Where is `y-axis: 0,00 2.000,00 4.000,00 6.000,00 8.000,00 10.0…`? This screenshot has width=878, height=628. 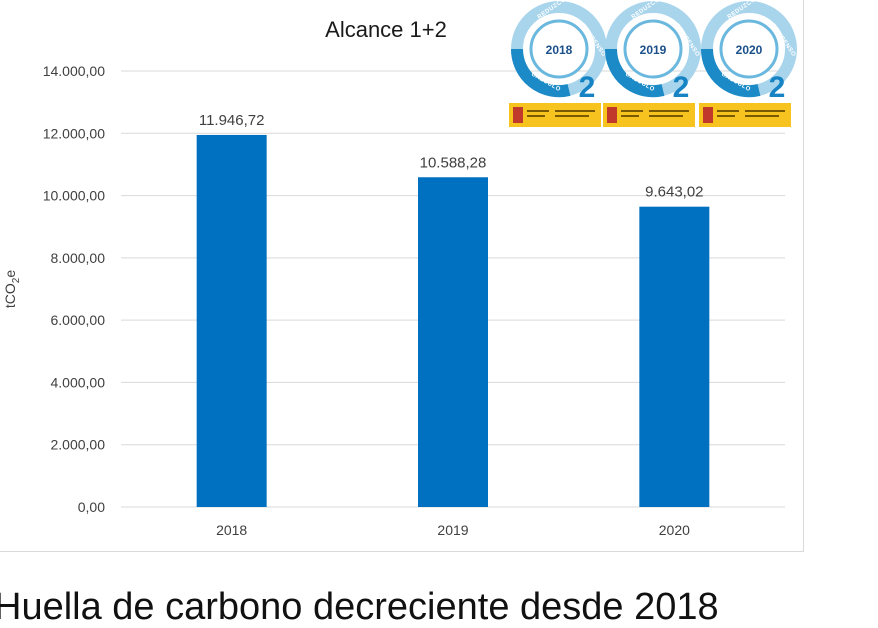
y-axis: 0,00 2.000,00 4.000,00 6.000,00 8.000,00 10.0… is located at coordinates (74, 289).